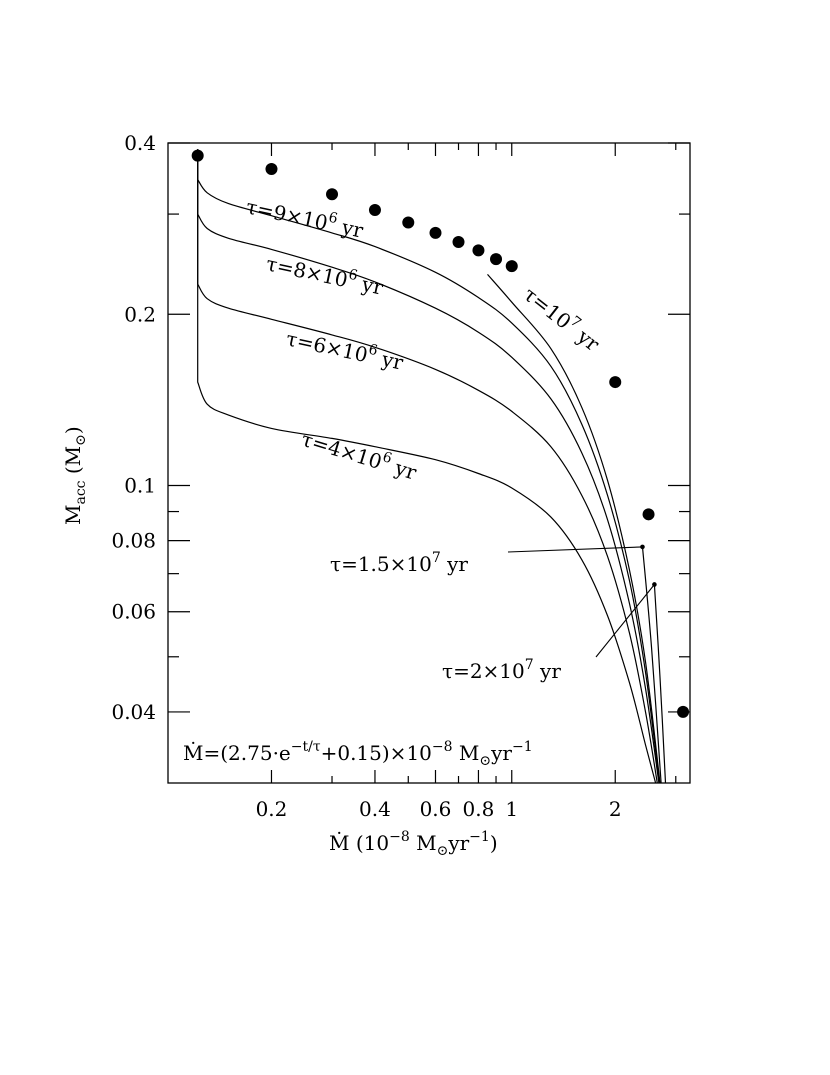  What do you see at coordinates (399, 563) in the screenshot?
I see `curve-label: τ=1.5×107 yr` at bounding box center [399, 563].